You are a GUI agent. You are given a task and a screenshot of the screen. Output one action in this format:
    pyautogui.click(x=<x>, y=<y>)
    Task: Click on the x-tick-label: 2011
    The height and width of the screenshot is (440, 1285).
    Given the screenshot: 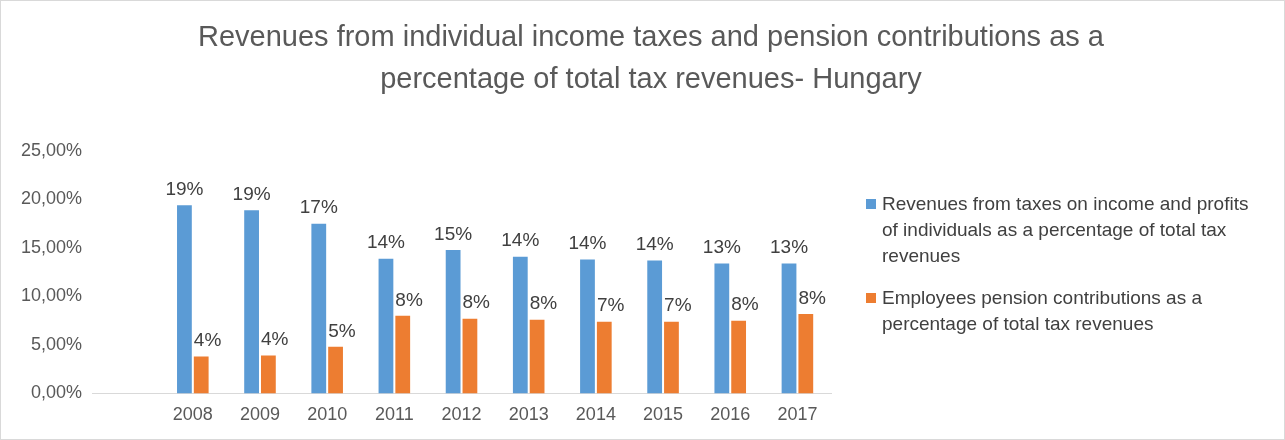 What is the action you would take?
    pyautogui.click(x=394, y=414)
    